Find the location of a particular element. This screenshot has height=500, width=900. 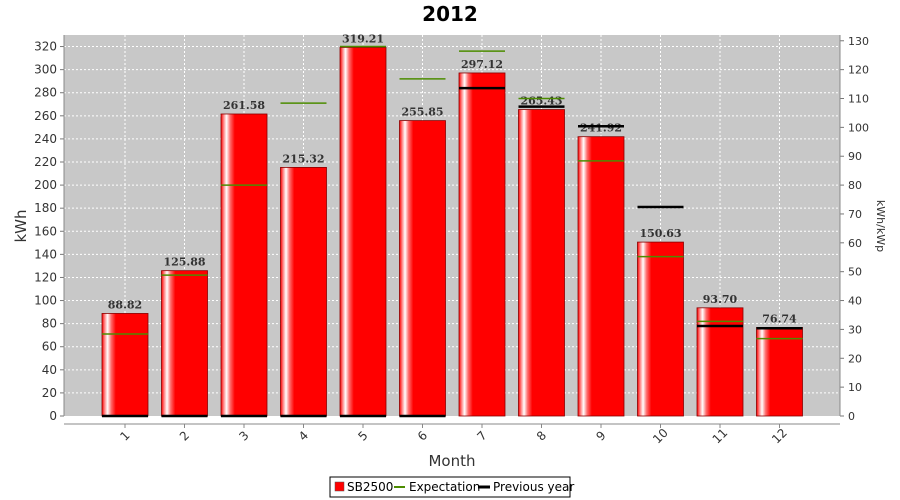

bar-value-label: 319.21 is located at coordinates (363, 38).